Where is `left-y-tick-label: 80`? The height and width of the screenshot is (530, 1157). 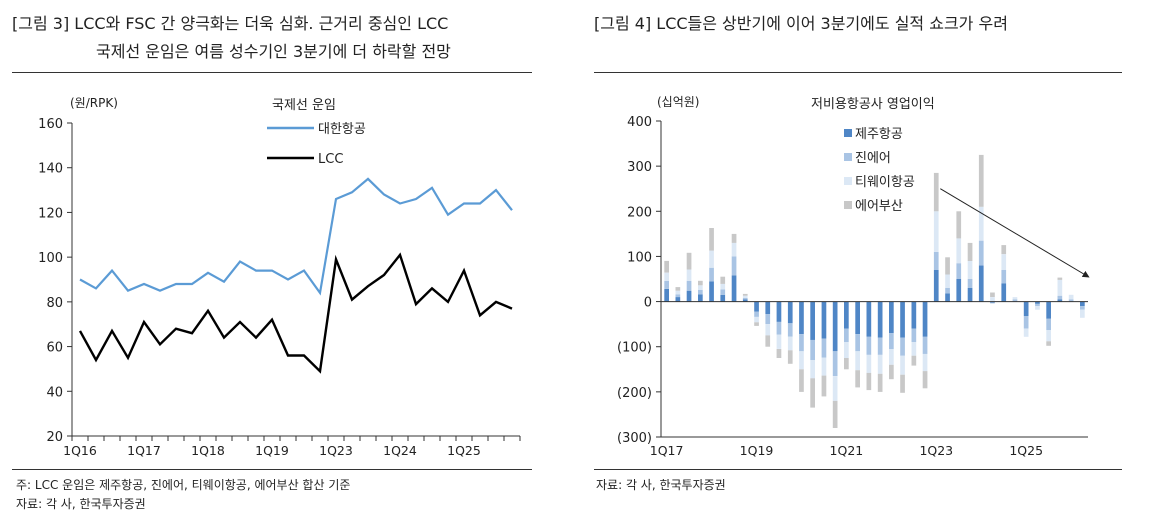 left-y-tick-label: 80 is located at coordinates (54, 303).